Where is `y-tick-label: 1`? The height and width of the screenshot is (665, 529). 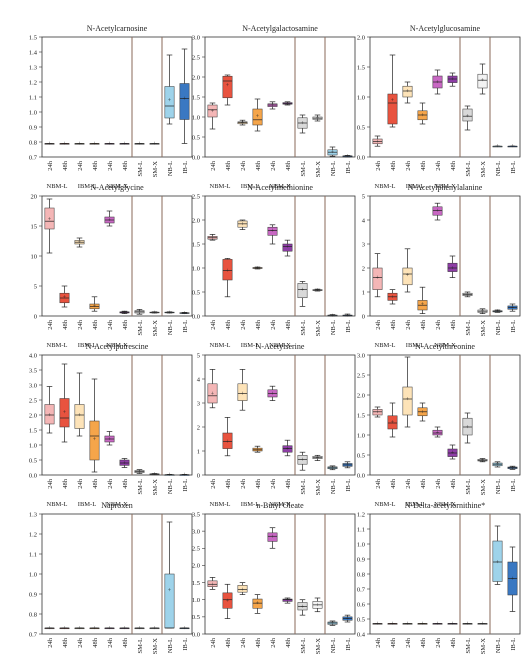 y-tick-label: 1 is located at coordinates (198, 451).